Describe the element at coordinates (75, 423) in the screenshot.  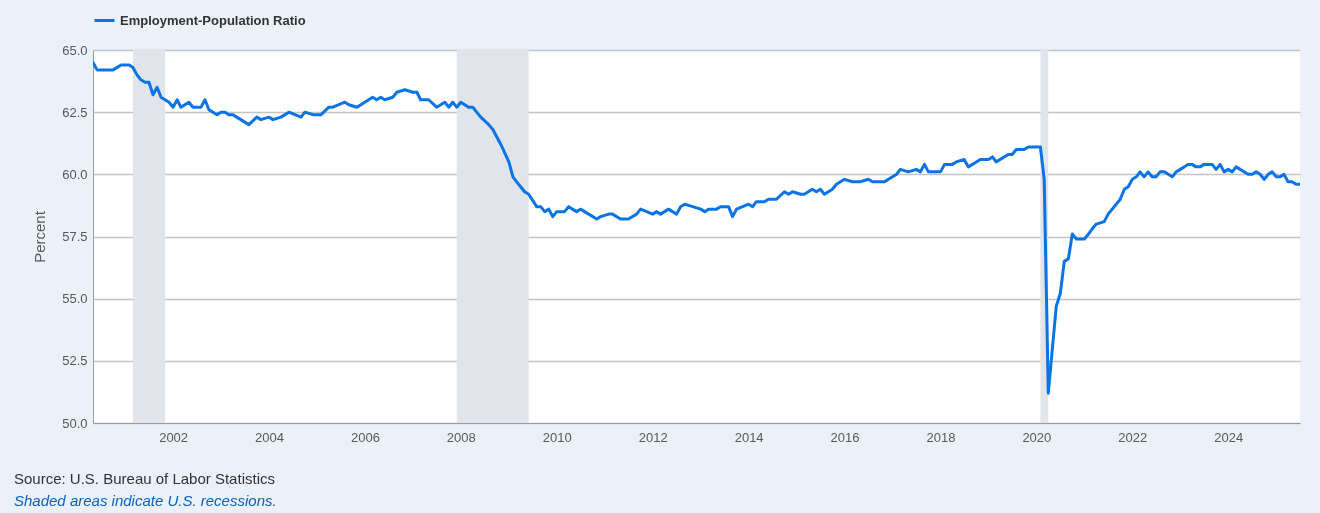
I see `y-tick-label: 50.0` at that location.